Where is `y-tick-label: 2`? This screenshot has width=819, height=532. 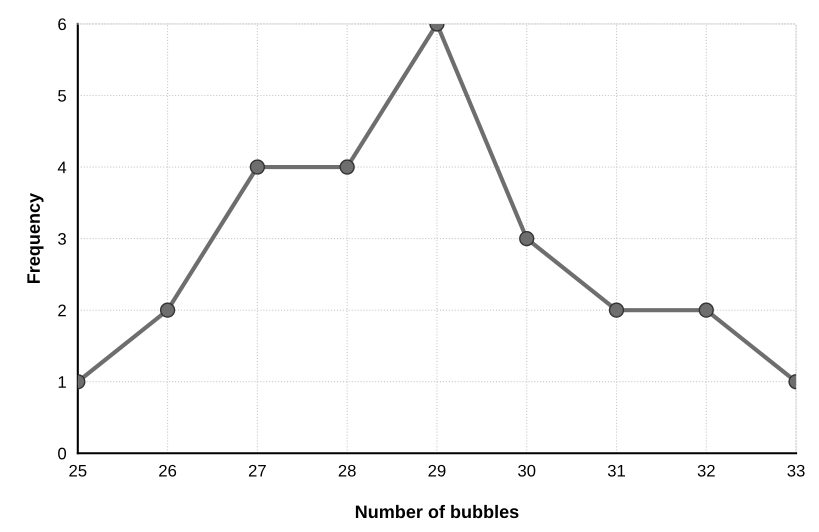 y-tick-label: 2 is located at coordinates (62, 310).